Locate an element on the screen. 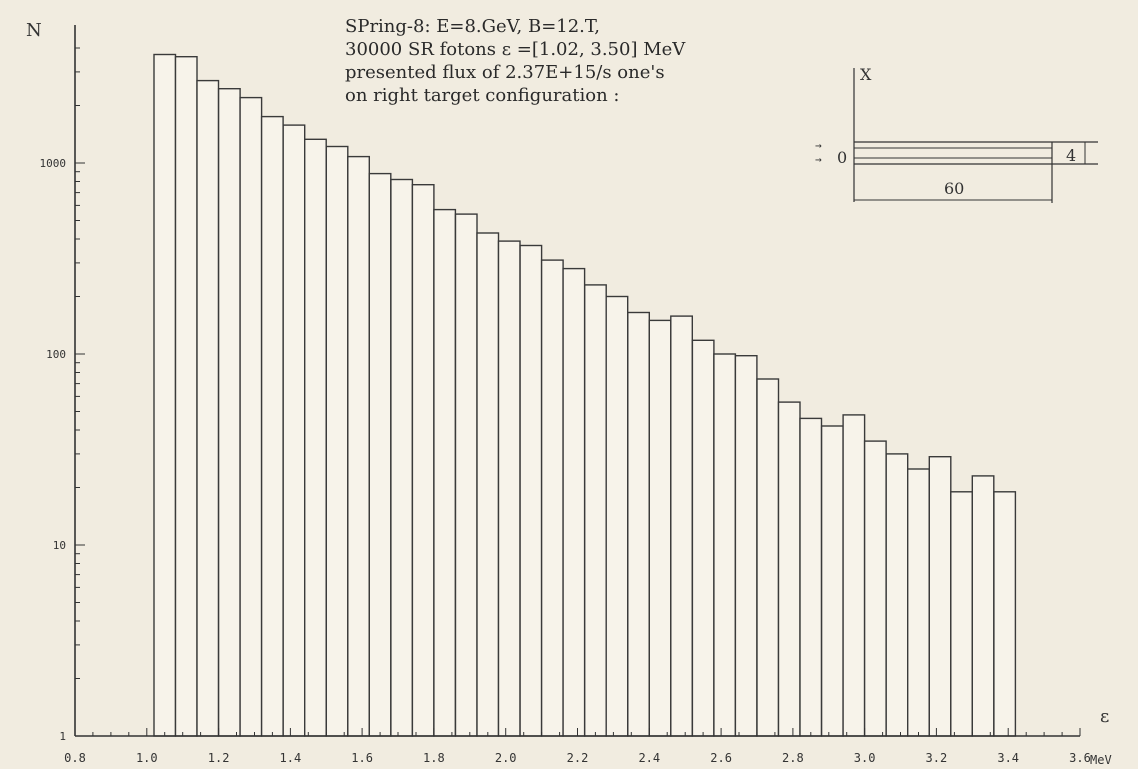 The image size is (1138, 769). x-tick-label: 3.6 is located at coordinates (1080, 758).